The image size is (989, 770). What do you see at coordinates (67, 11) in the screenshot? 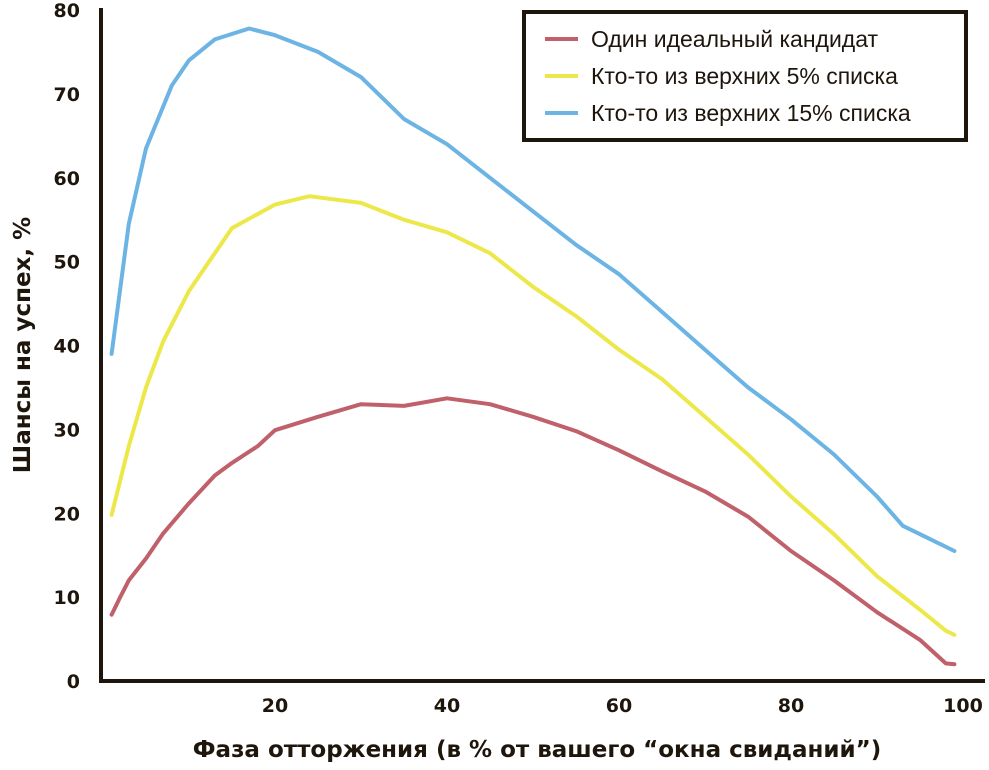
I see `y-tick-label: 80` at bounding box center [67, 11].